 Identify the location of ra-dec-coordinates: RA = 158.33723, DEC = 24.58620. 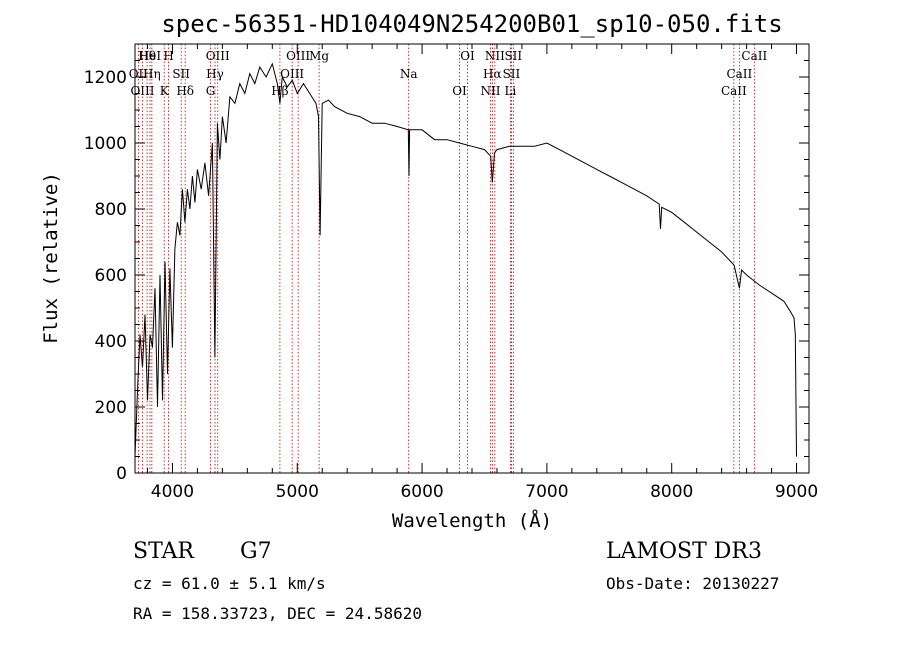
(277, 613).